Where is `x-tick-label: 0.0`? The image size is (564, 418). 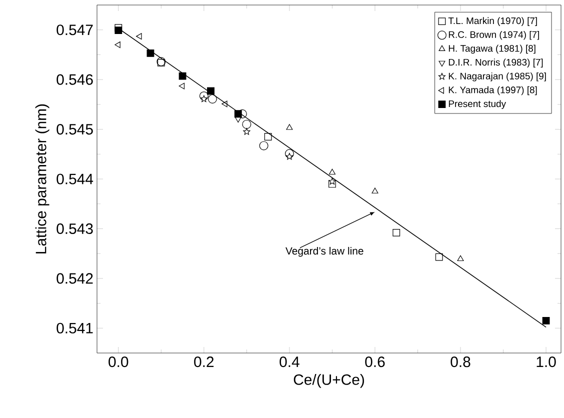
x-tick-label: 0.0 is located at coordinates (118, 362).